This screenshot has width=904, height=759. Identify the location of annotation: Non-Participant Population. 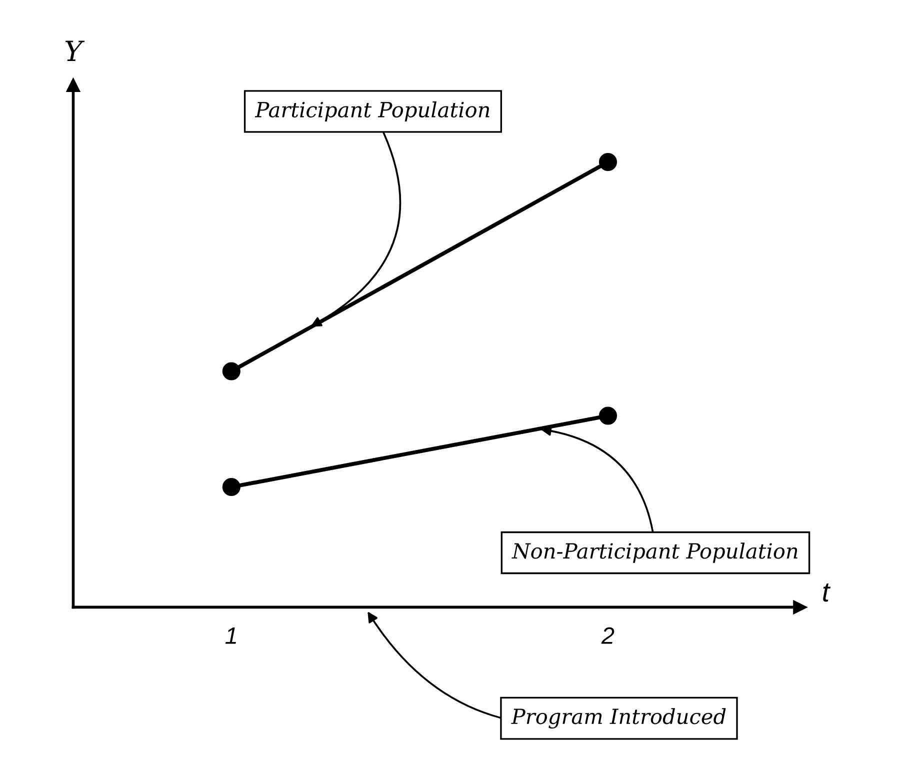
(655, 552).